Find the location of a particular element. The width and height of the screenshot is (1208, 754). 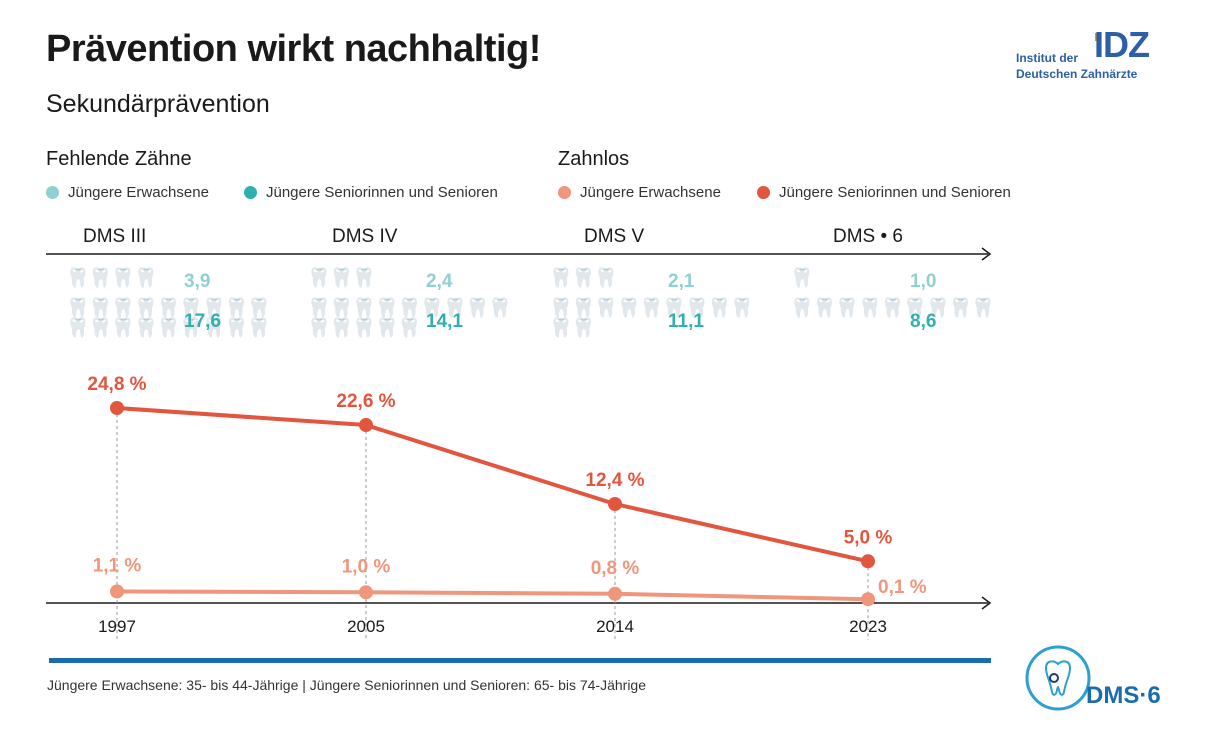

badge-text: DMS·6 is located at coordinates (1123, 695).